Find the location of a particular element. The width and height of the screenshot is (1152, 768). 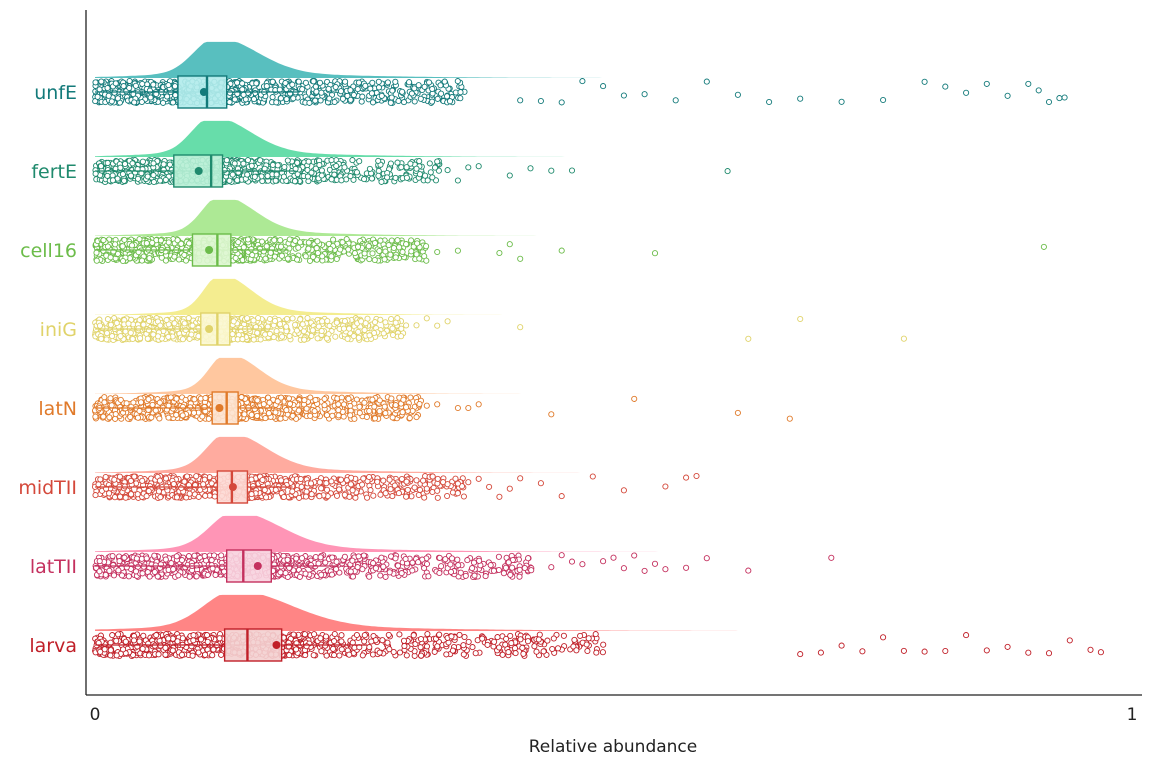

row-fertE is located at coordinates (415, 154).